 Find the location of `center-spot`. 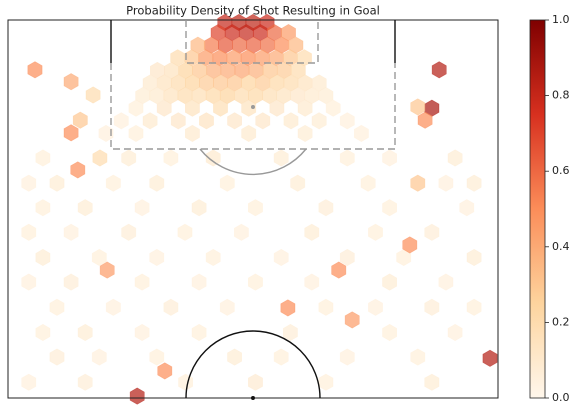

center-spot is located at coordinates (253, 398).